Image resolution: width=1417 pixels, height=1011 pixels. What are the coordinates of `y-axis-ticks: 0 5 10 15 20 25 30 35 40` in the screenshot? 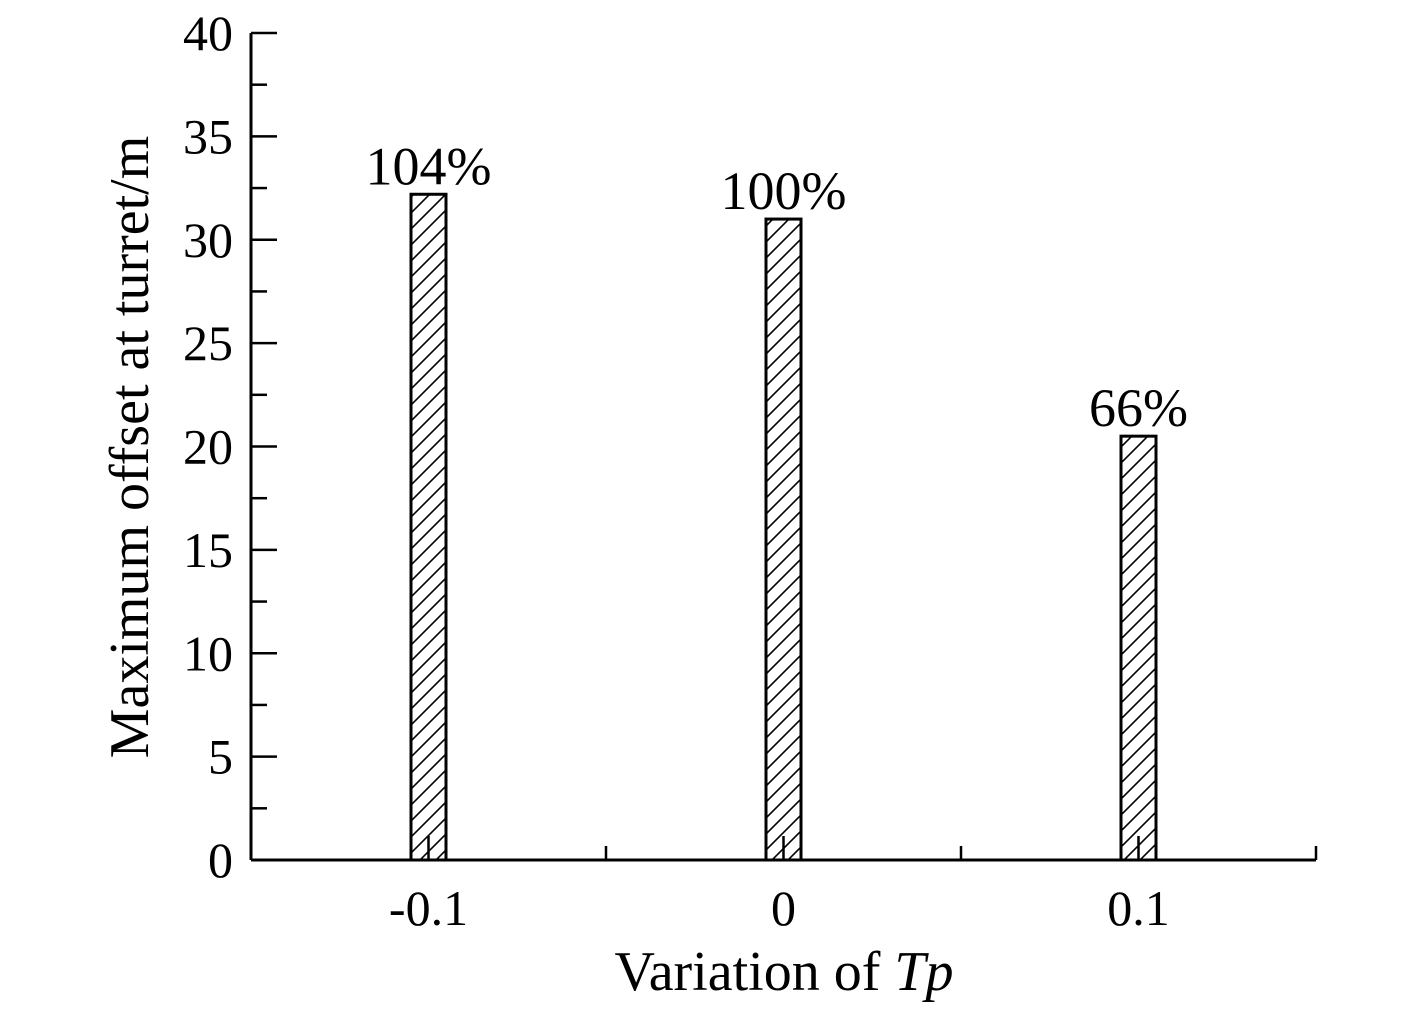 It's located at (230, 446).